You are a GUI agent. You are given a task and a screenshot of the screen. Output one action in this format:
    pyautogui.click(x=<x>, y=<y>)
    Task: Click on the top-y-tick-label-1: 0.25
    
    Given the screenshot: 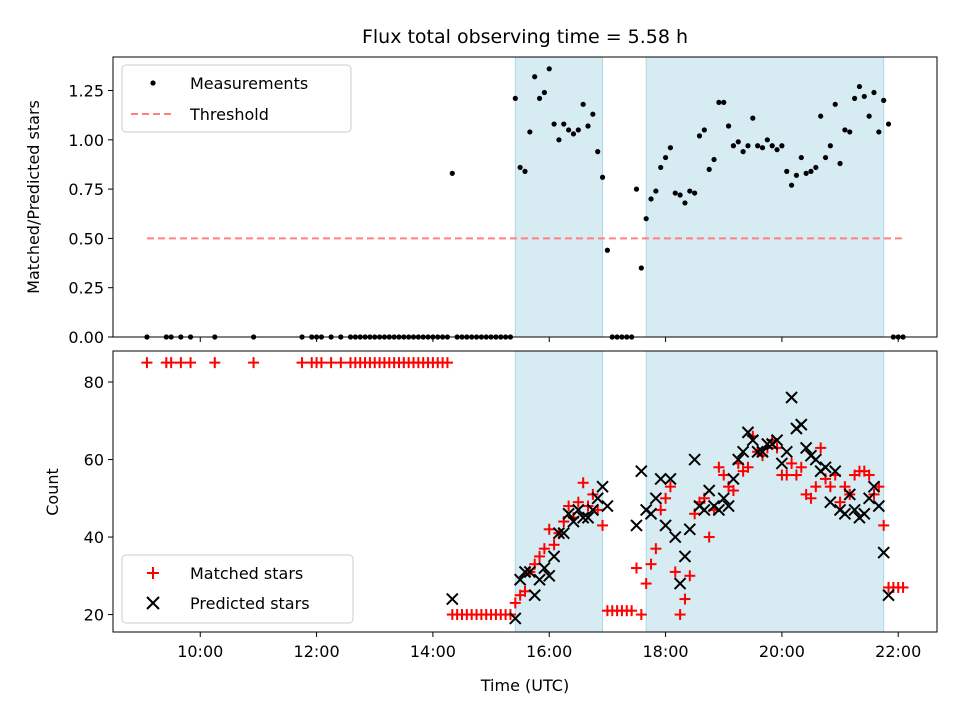 What is the action you would take?
    pyautogui.click(x=86, y=288)
    